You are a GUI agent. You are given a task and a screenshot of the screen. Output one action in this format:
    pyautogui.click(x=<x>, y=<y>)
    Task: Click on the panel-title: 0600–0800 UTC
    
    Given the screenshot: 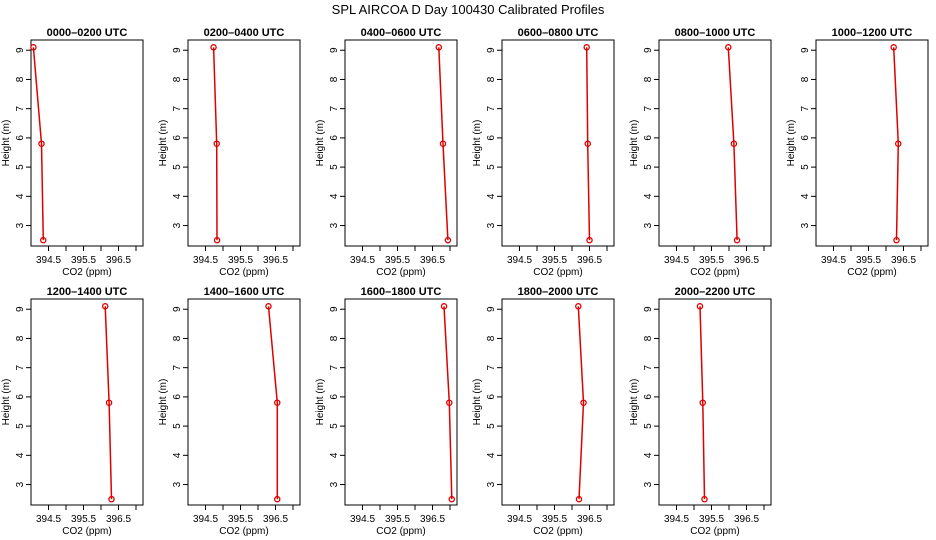 What is the action you would take?
    pyautogui.click(x=558, y=33)
    